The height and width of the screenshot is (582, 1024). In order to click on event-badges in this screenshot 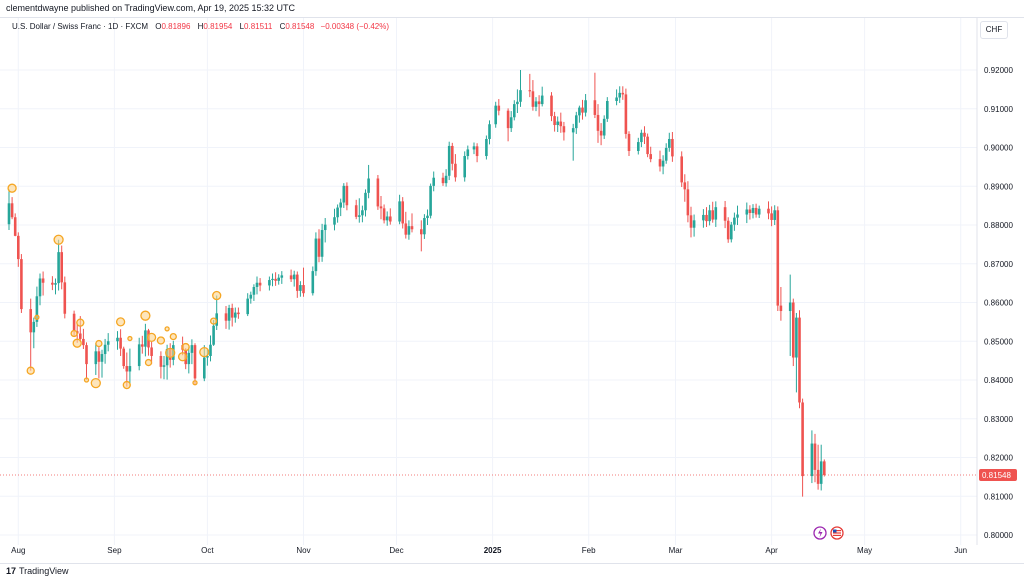, I will do `click(828, 533)`.